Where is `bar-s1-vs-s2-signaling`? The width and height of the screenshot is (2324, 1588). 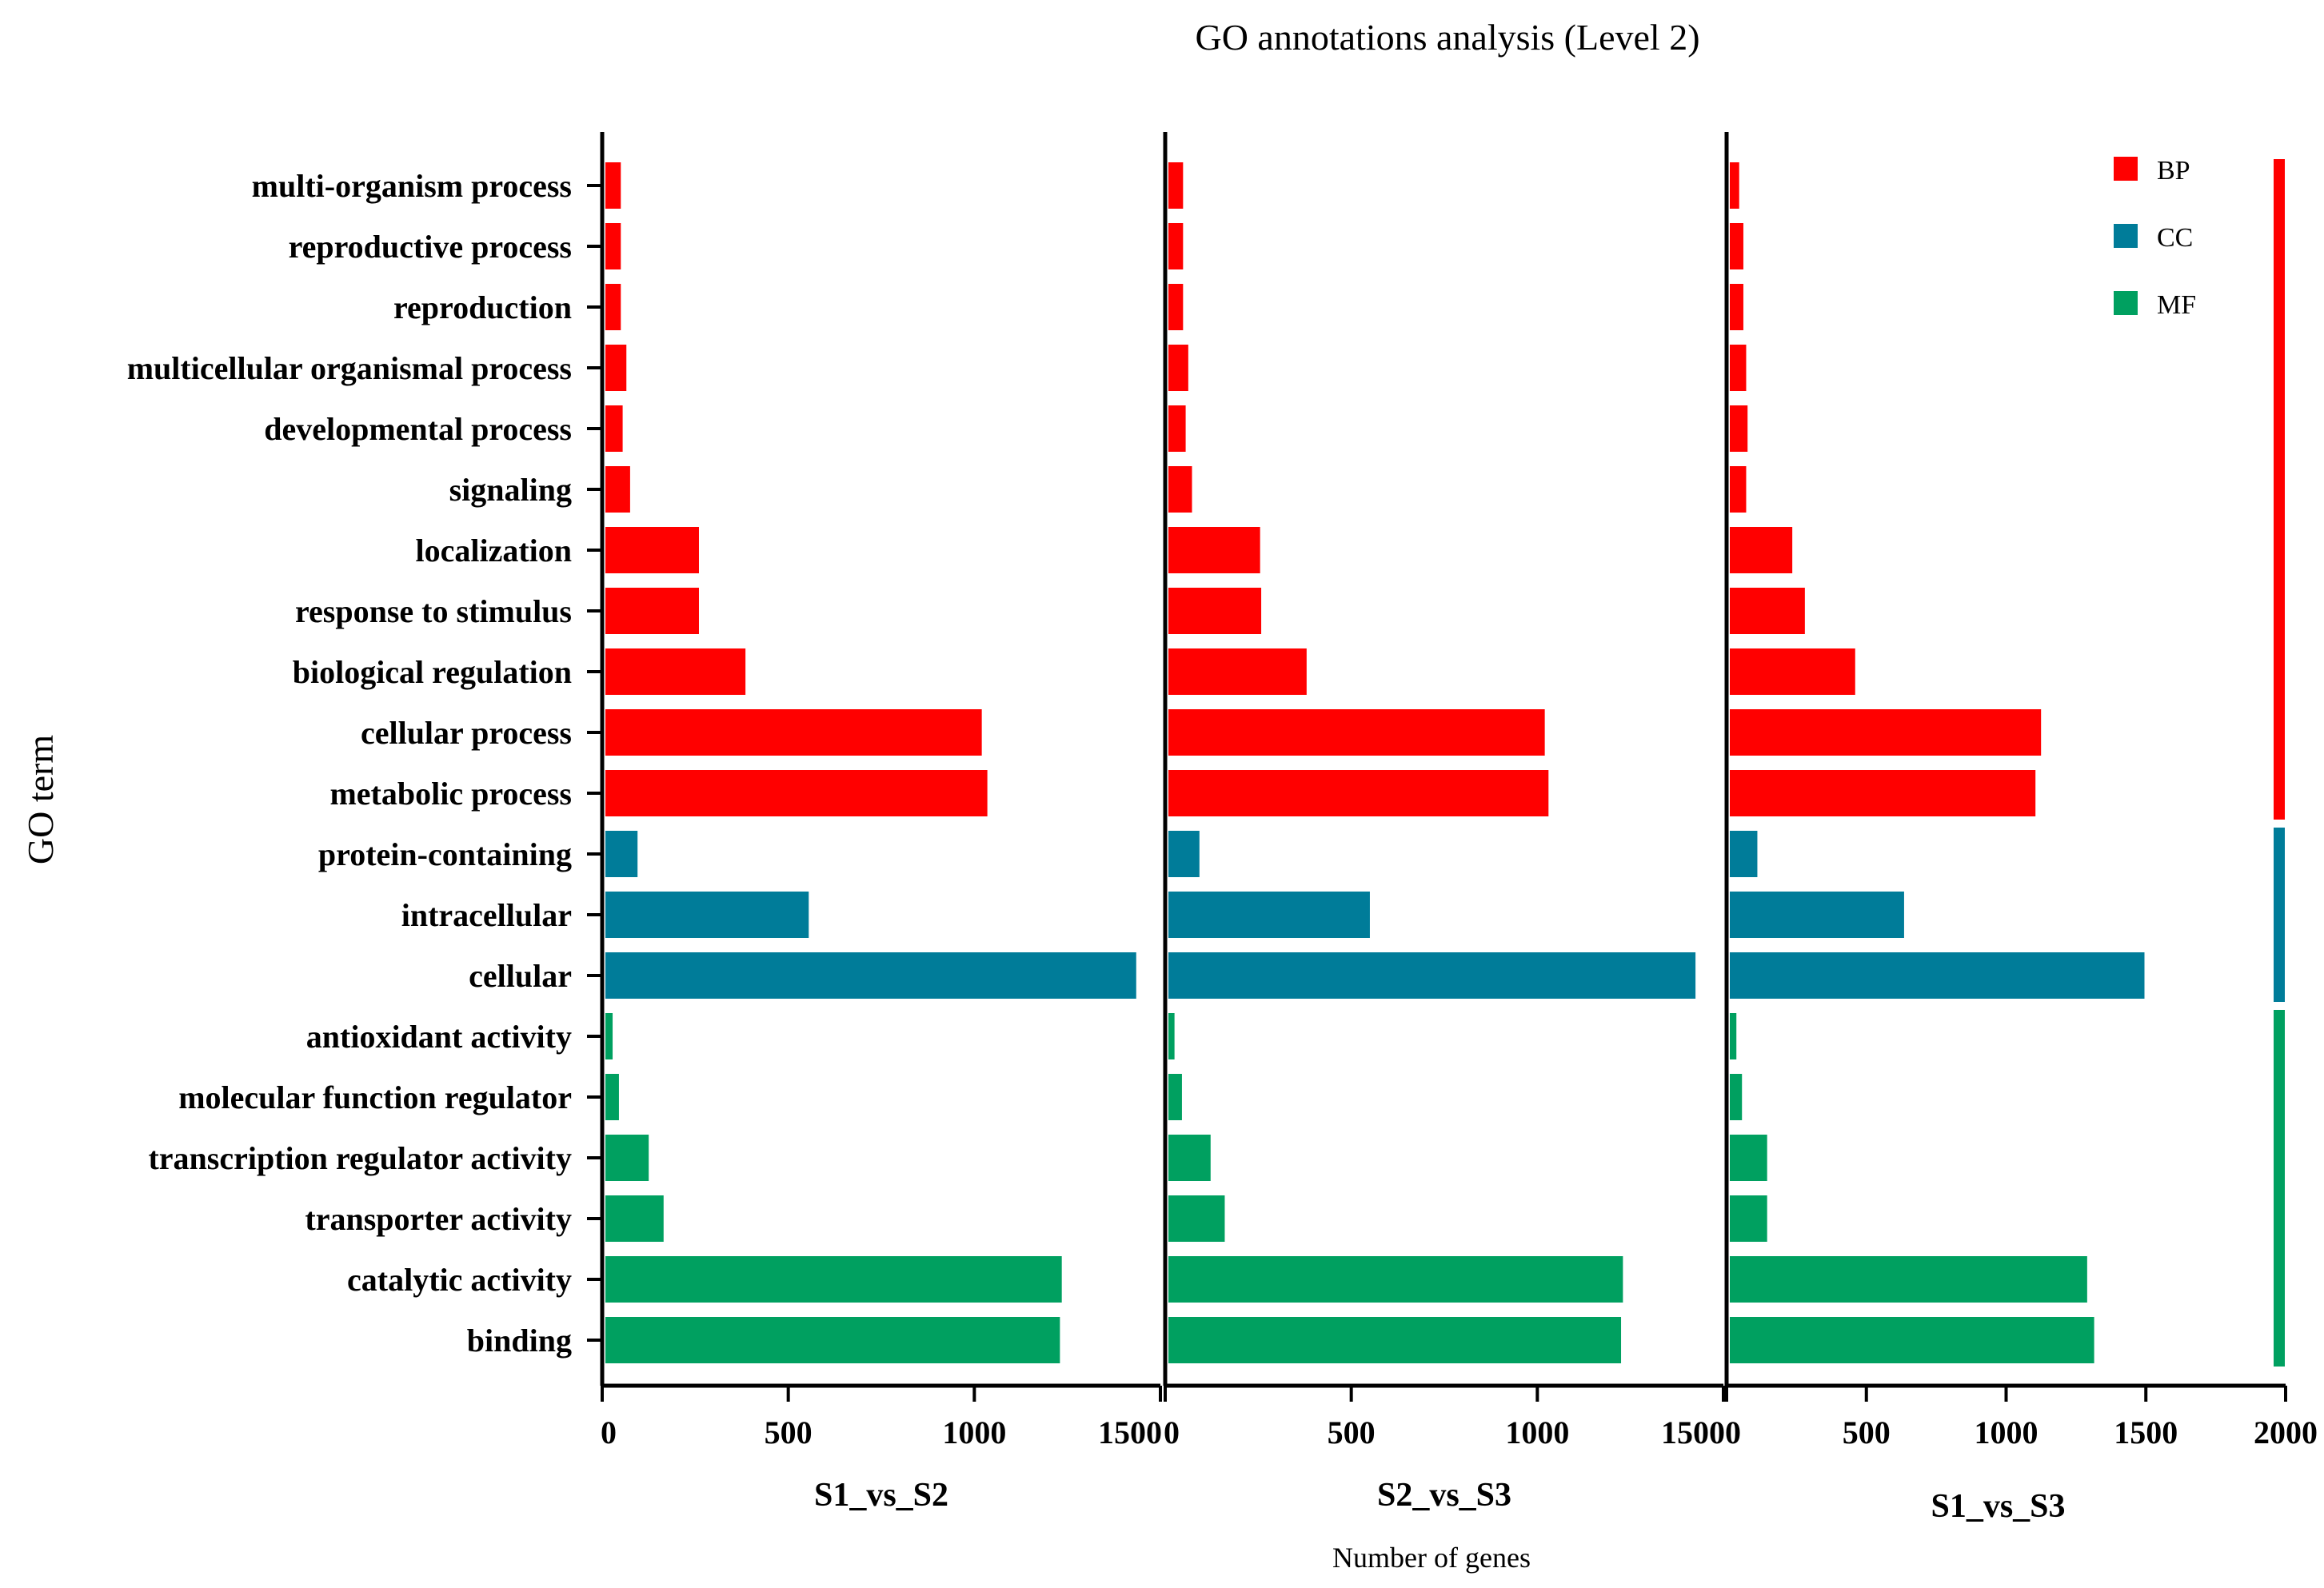
bar-s1-vs-s2-signaling is located at coordinates (617, 489).